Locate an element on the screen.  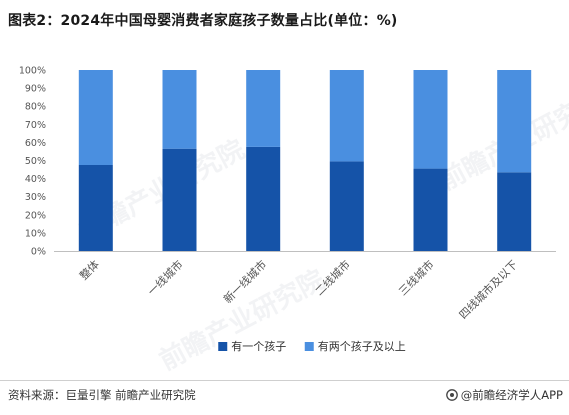
y-tick-label: 0% is located at coordinates (38, 252).